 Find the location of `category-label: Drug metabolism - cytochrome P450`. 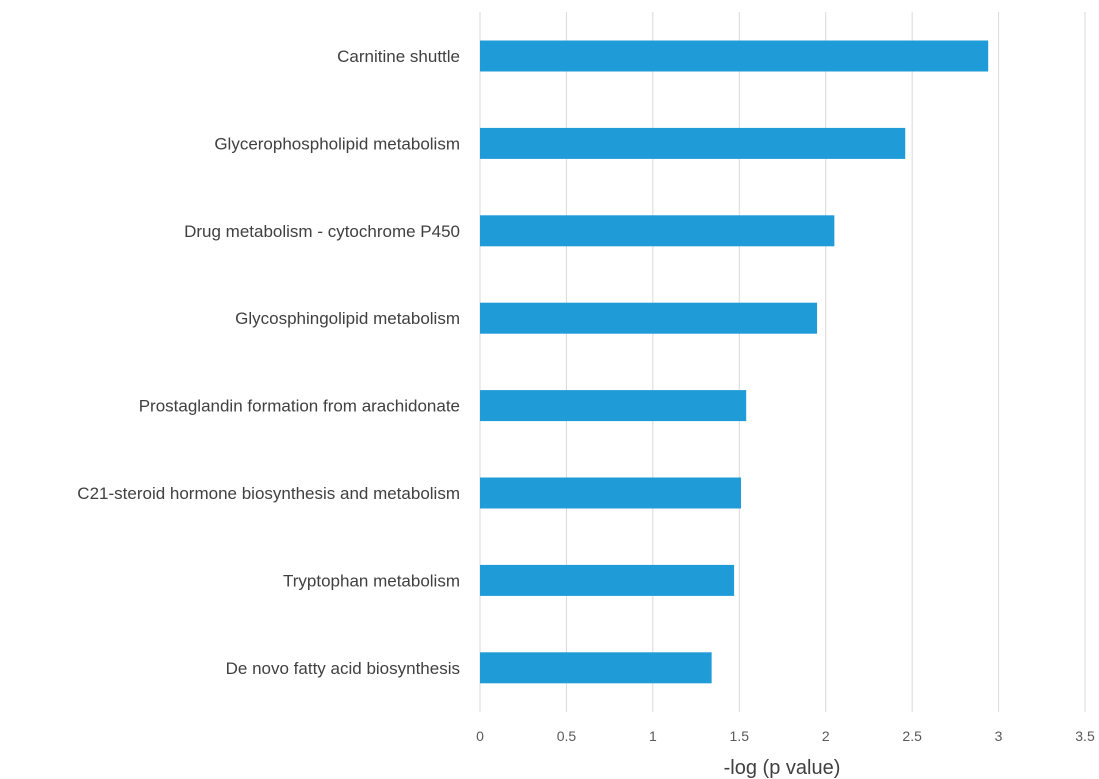

category-label: Drug metabolism - cytochrome P450 is located at coordinates (322, 231).